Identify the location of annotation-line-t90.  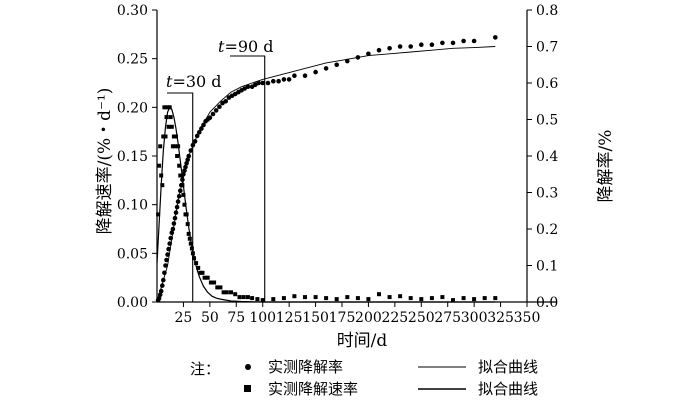
(248, 178).